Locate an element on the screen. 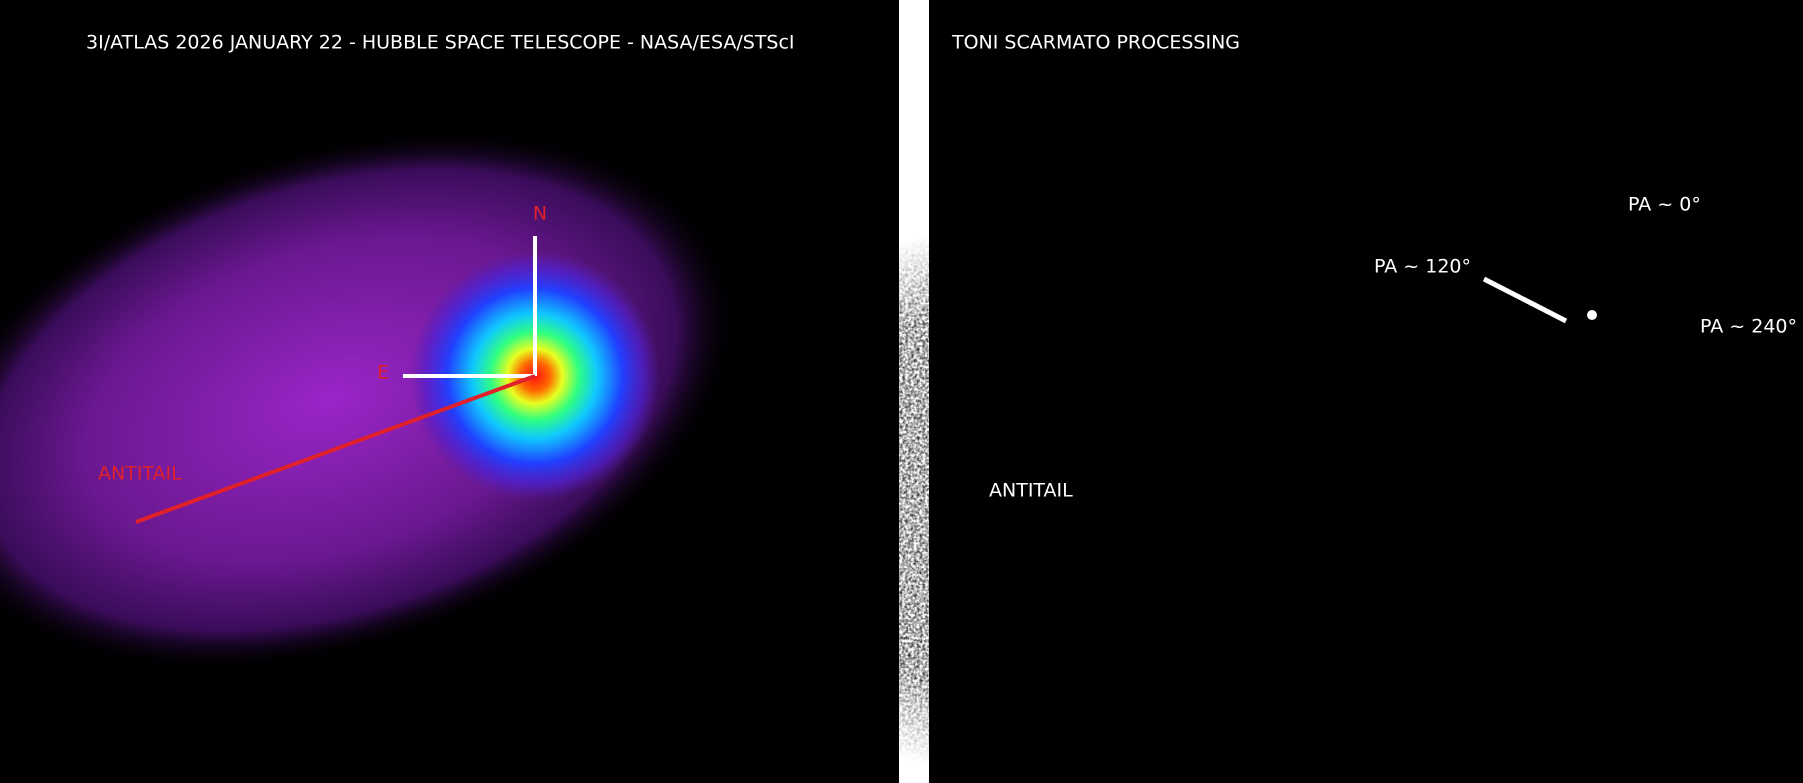 The width and height of the screenshot is (1803, 783). nucleus is located at coordinates (1592, 315).